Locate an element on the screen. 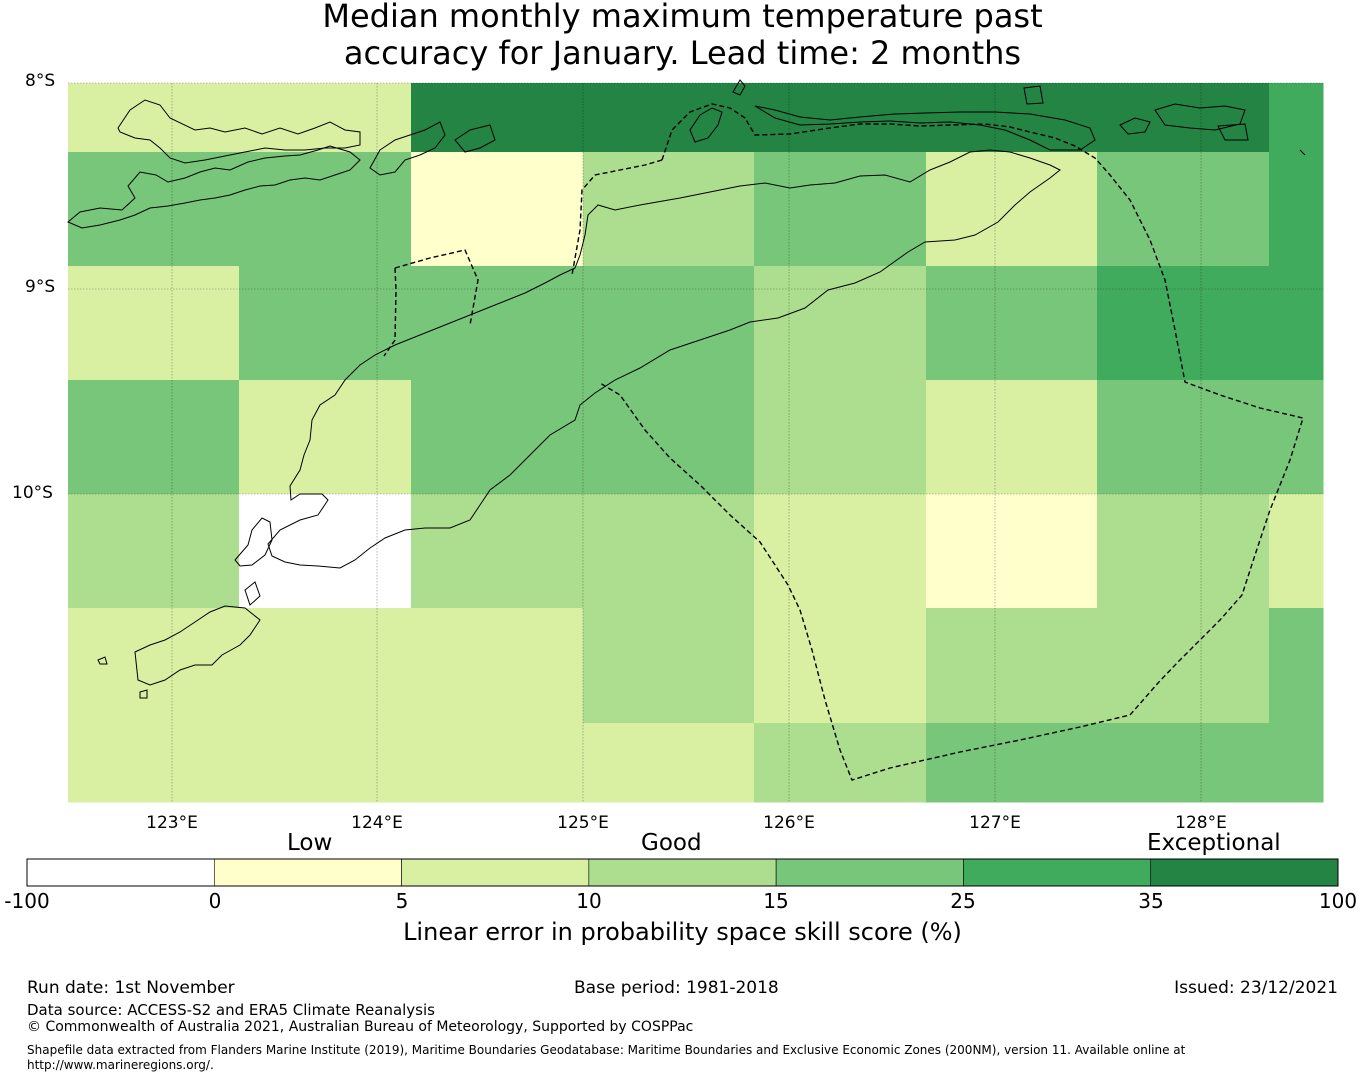 Image resolution: width=1365 pixels, height=1080 pixels. kisar-coastline is located at coordinates (1135, 126).